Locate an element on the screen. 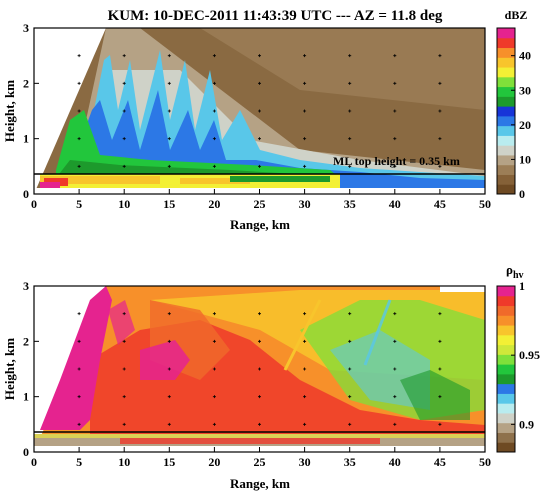 The width and height of the screenshot is (550, 495). reflectivity-y-tick-label: 1 is located at coordinates (26, 139).